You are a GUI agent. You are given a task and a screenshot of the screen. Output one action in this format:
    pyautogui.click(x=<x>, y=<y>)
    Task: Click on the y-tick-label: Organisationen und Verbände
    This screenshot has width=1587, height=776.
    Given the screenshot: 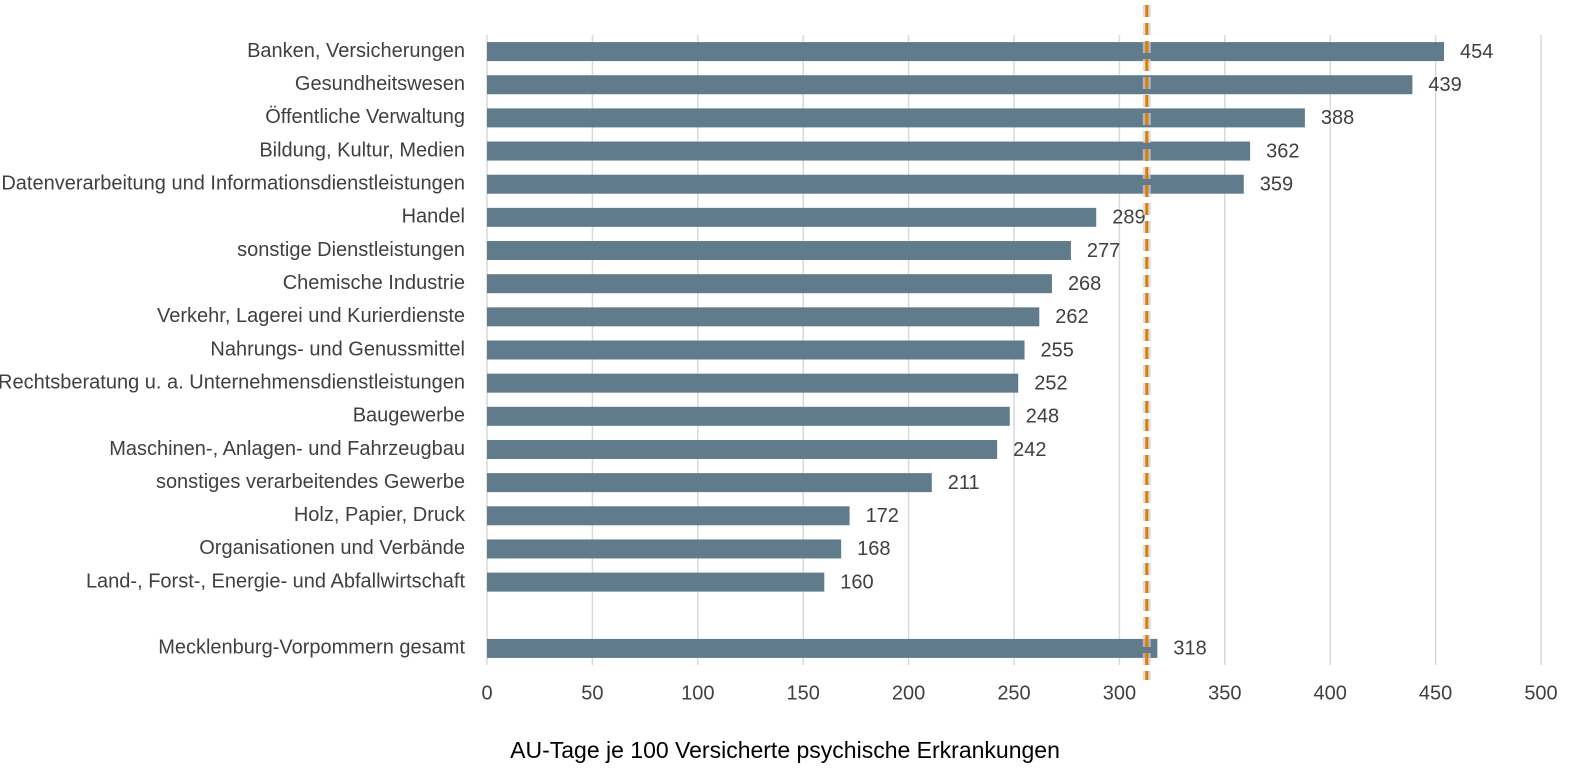 What is the action you would take?
    pyautogui.click(x=332, y=548)
    